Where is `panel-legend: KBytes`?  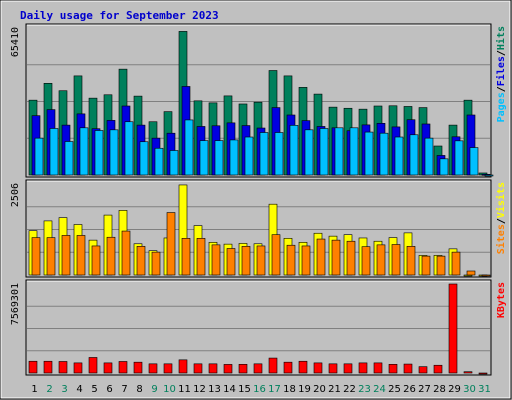 panel-legend: KBytes is located at coordinates (501, 300).